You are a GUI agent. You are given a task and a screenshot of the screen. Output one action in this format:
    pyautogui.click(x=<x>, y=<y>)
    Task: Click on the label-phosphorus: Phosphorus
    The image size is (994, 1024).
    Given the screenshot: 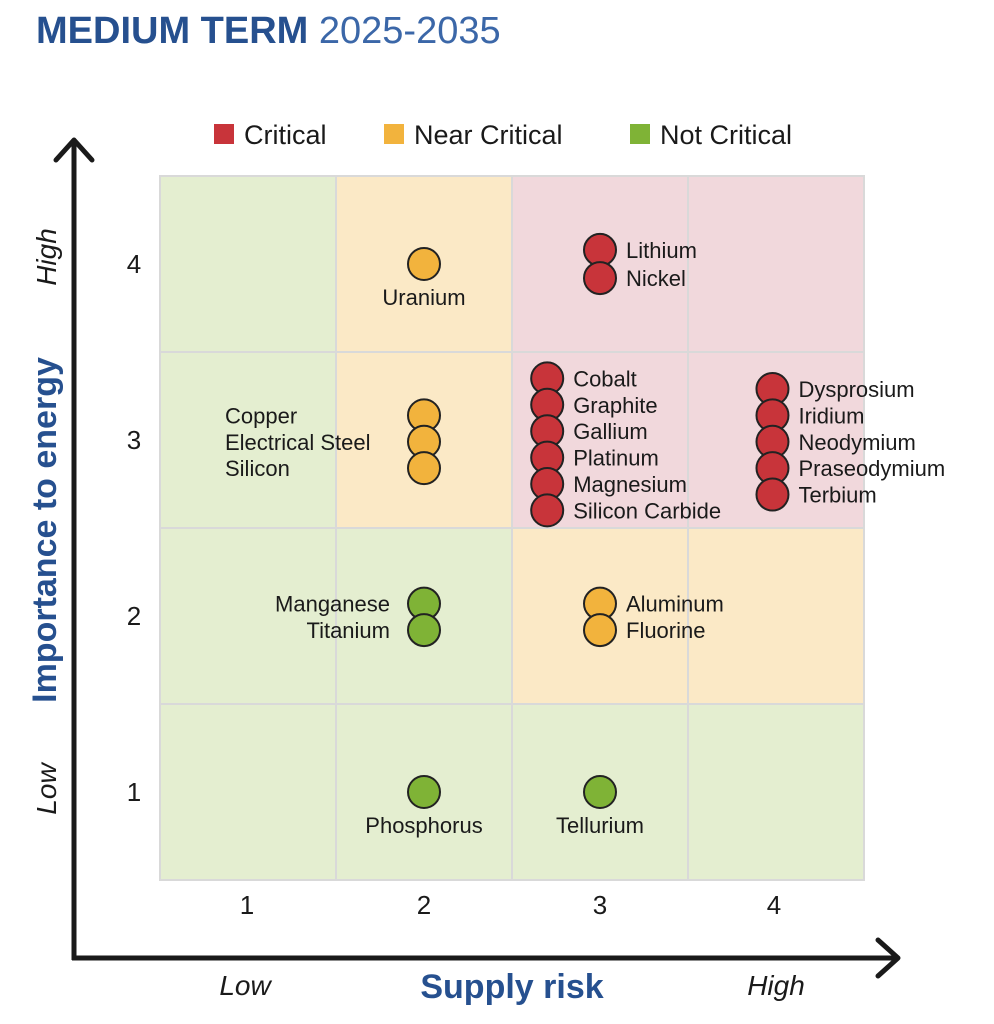 What is the action you would take?
    pyautogui.click(x=423, y=825)
    